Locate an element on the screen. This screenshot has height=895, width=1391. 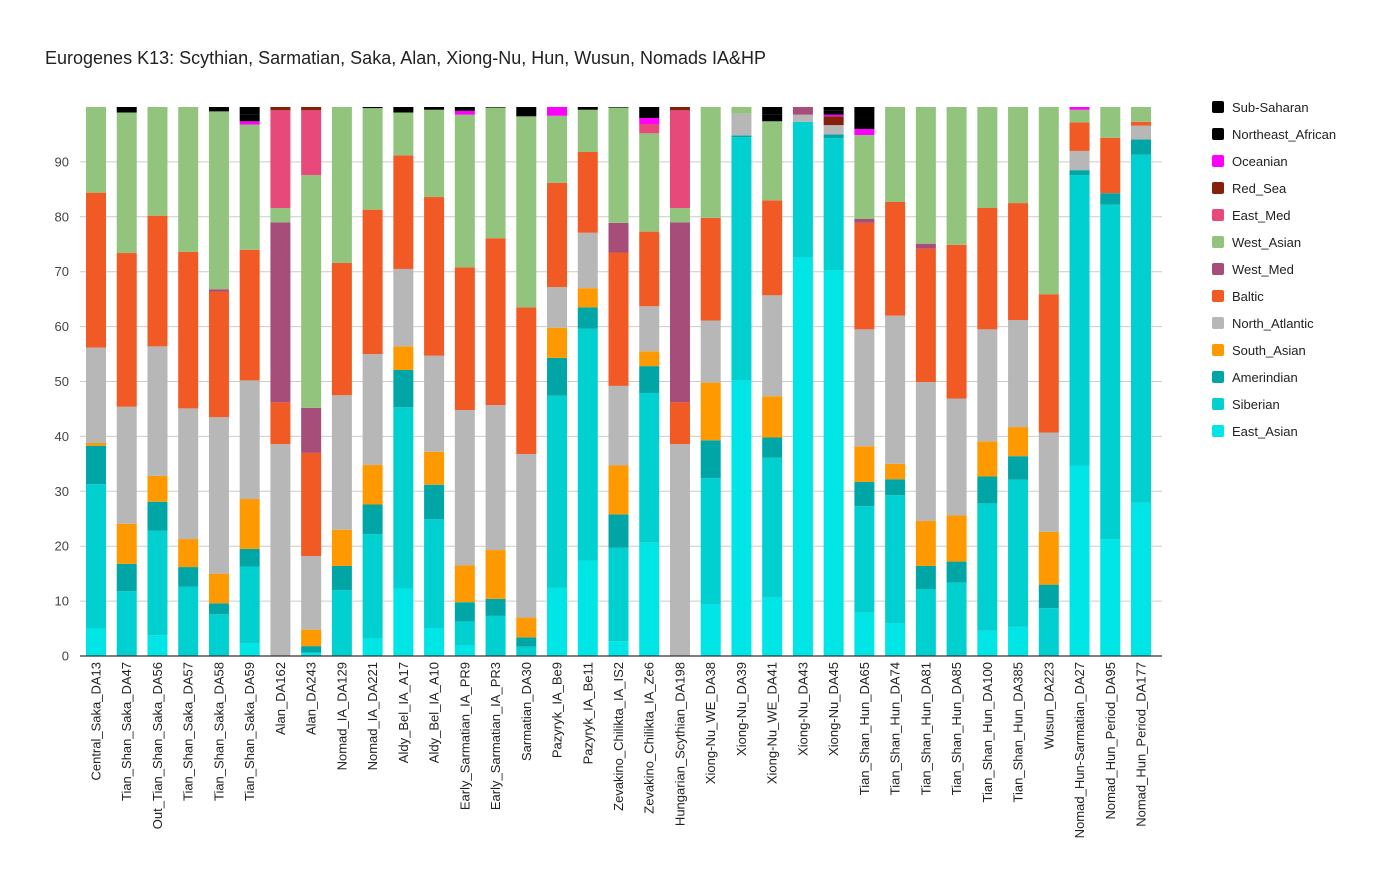
y-tick-label: 0 is located at coordinates (65, 656).